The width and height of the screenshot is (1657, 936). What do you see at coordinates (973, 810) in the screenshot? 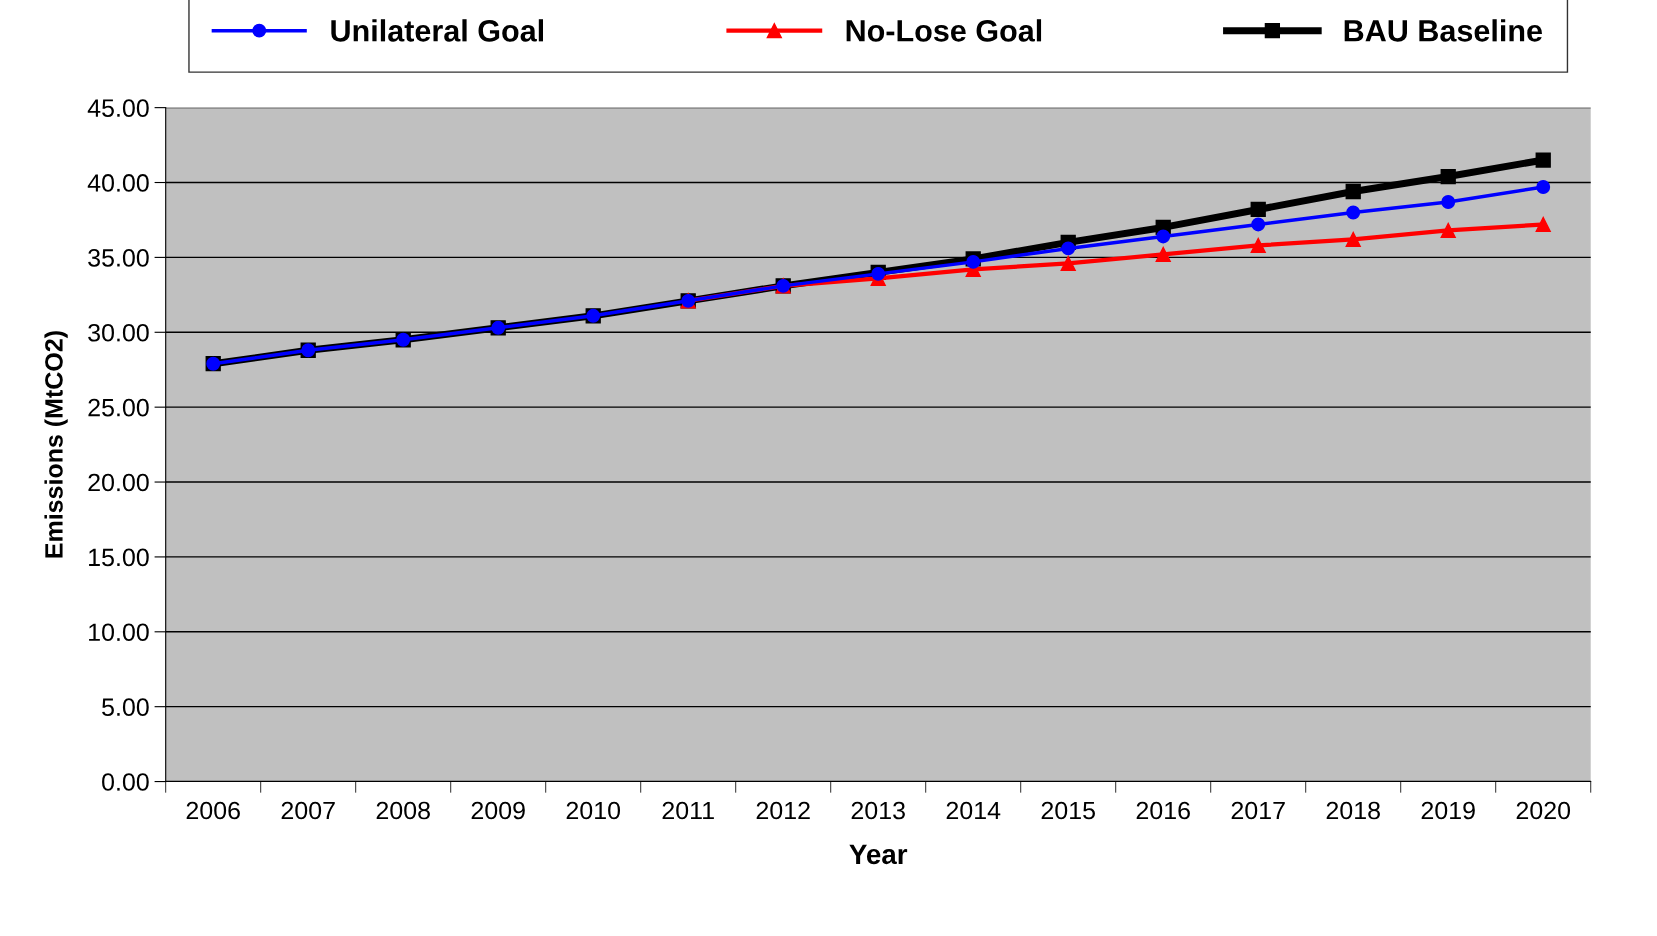
I see `x-tick-label: 2014` at bounding box center [973, 810].